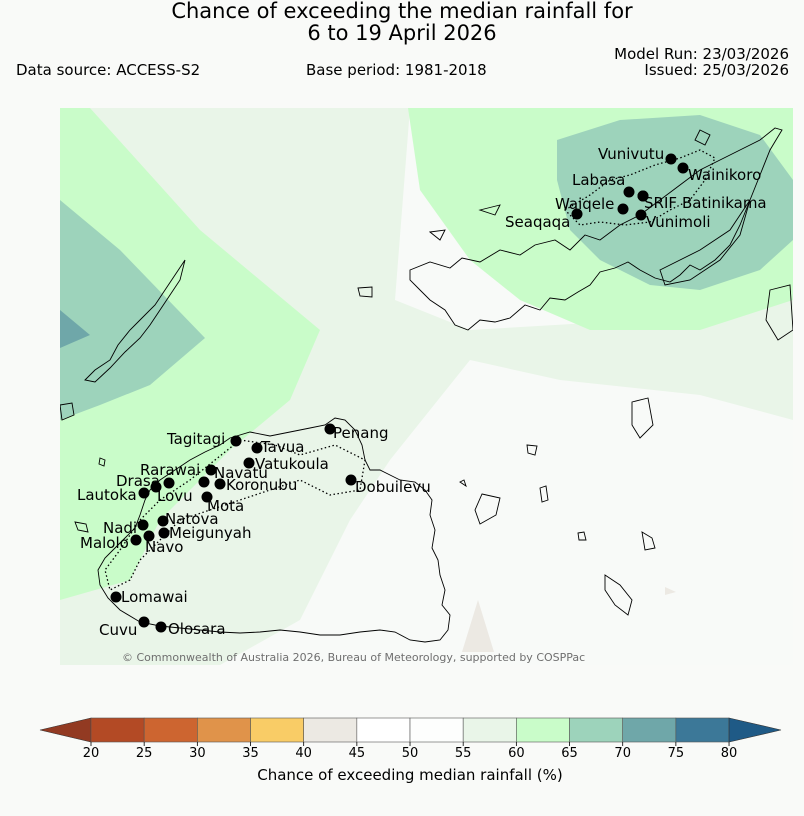  Describe the element at coordinates (629, 192) in the screenshot. I see `station-marker-labasa` at that location.